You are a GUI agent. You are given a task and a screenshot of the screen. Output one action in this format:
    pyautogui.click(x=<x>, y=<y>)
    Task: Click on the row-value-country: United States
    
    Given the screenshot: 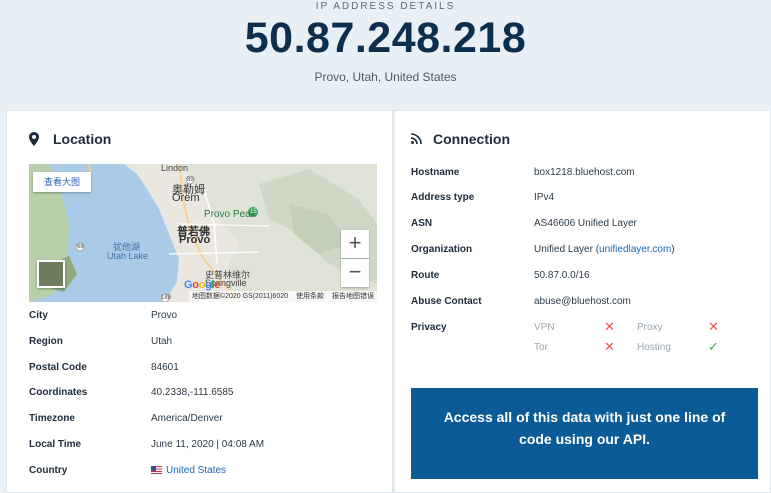 What is the action you would take?
    pyautogui.click(x=188, y=471)
    